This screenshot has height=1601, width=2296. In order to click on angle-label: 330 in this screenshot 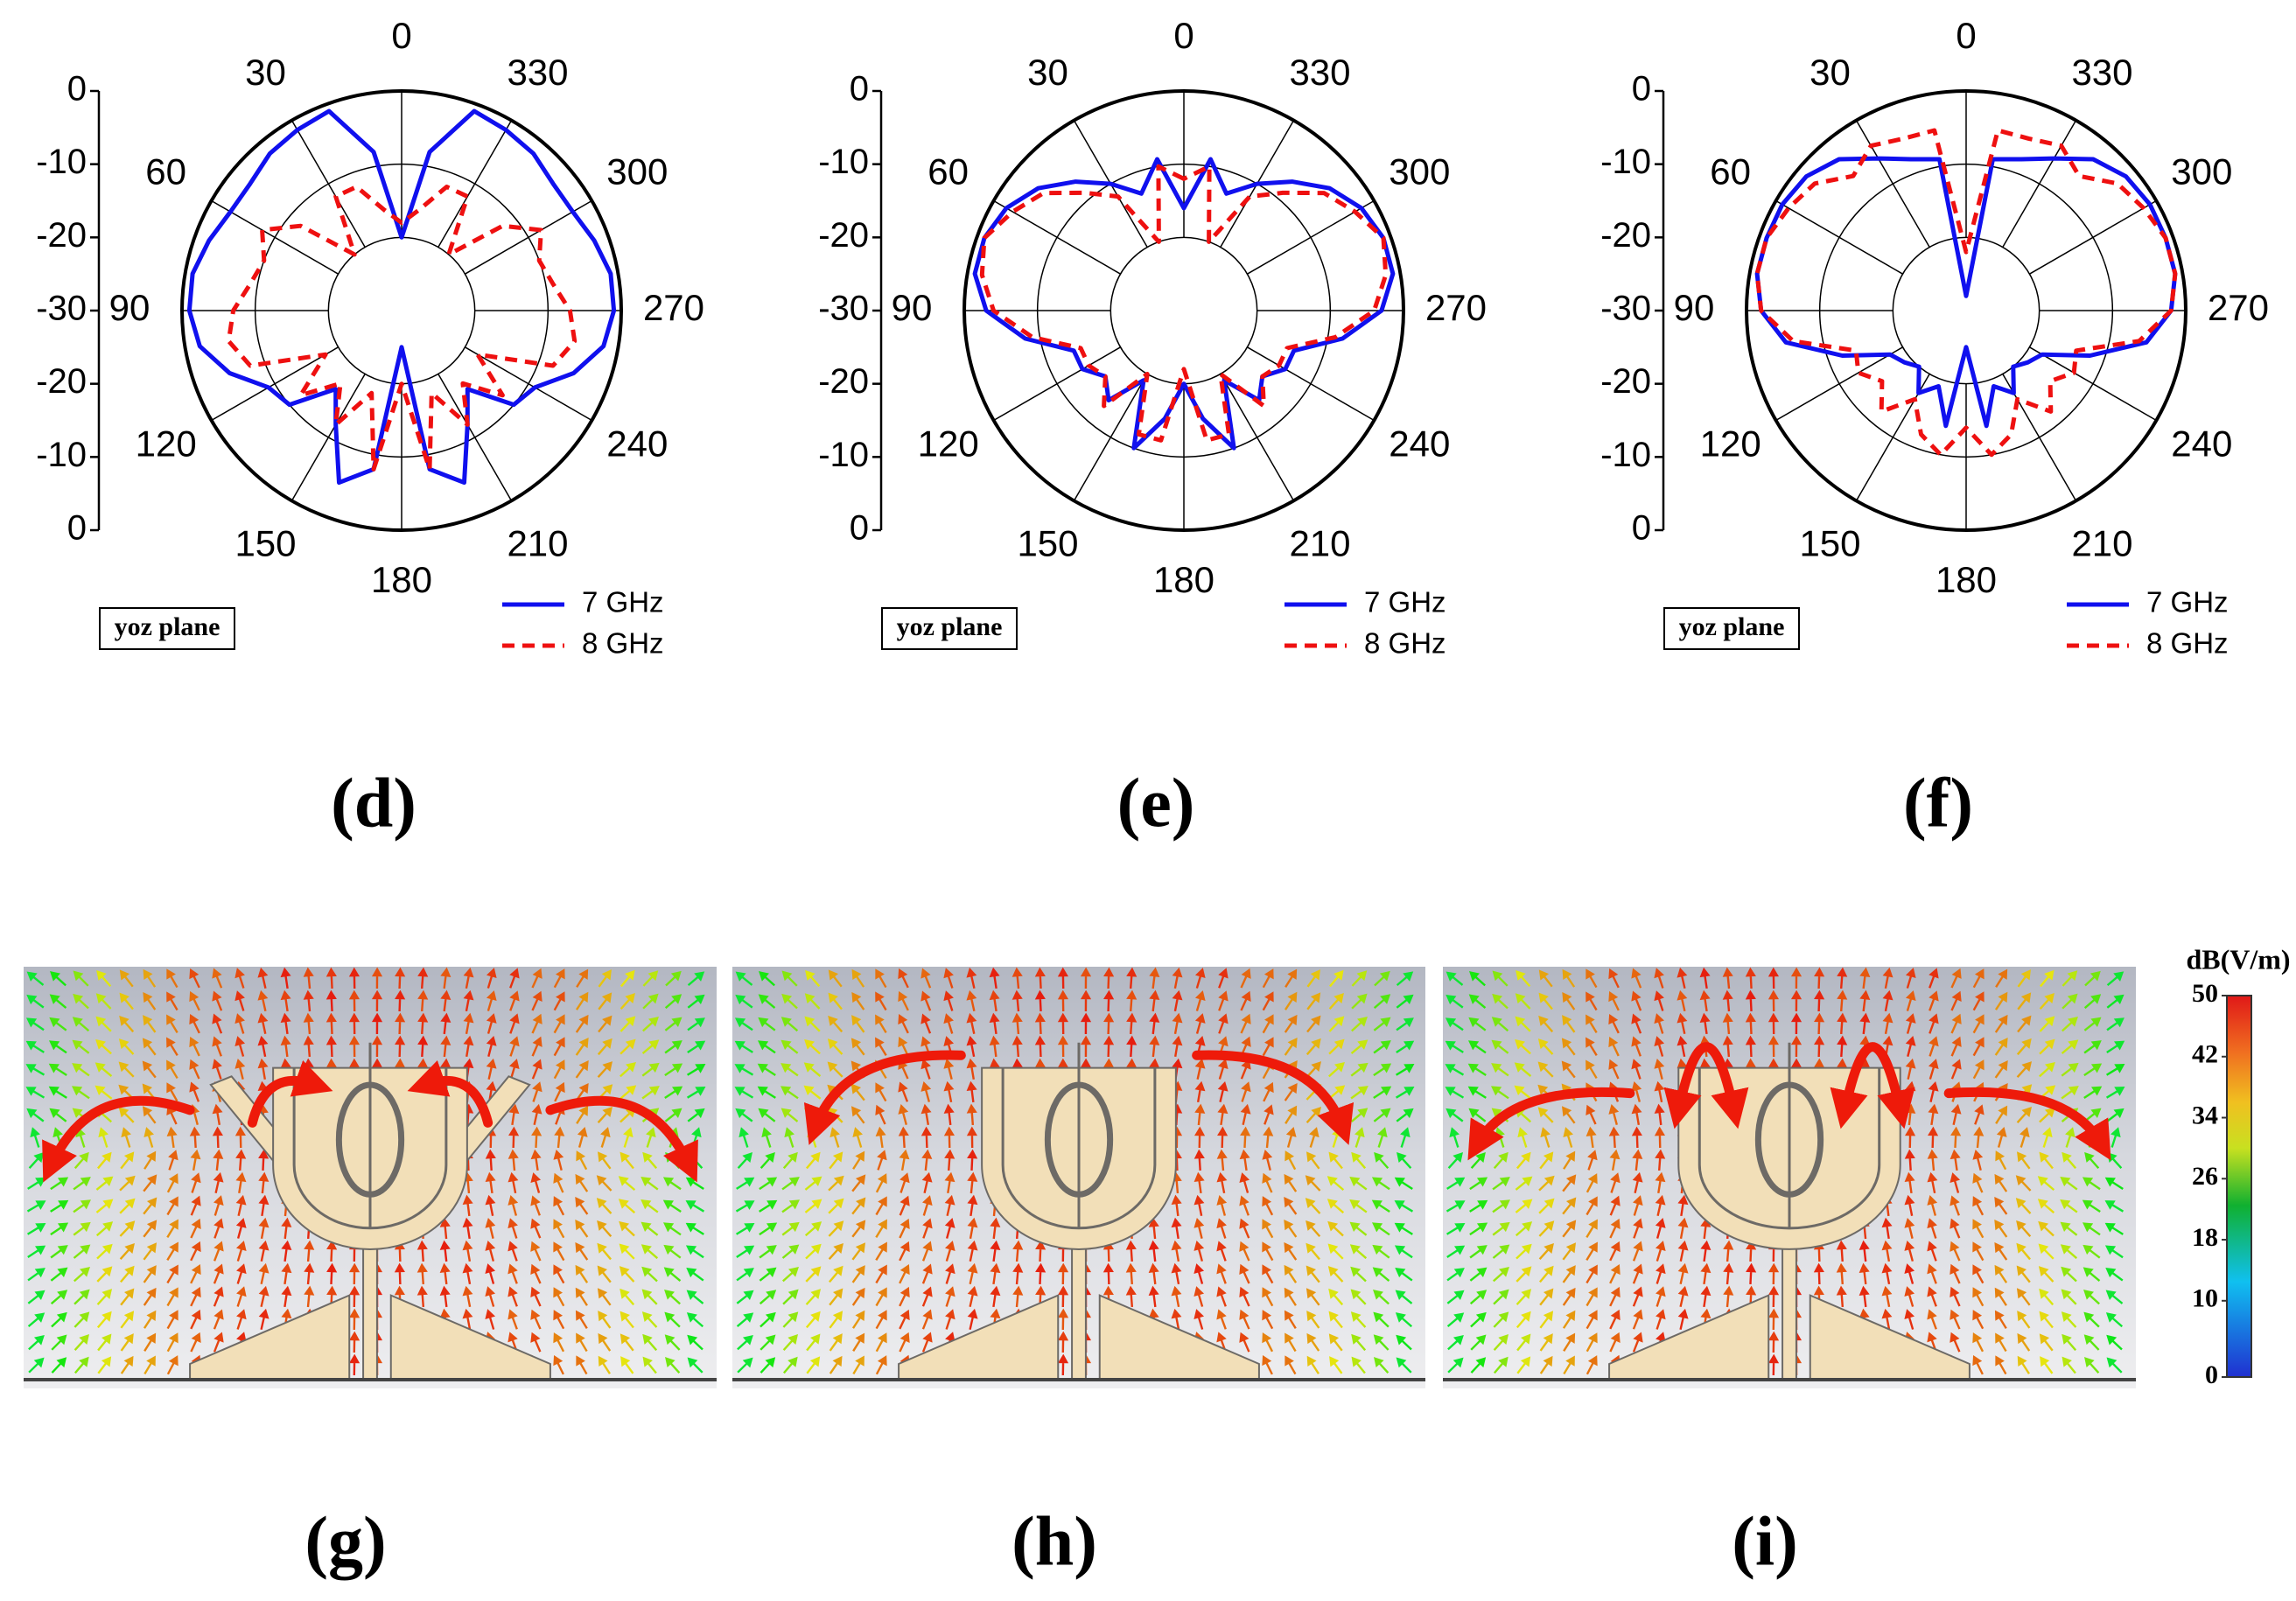, I will do `click(2101, 73)`.